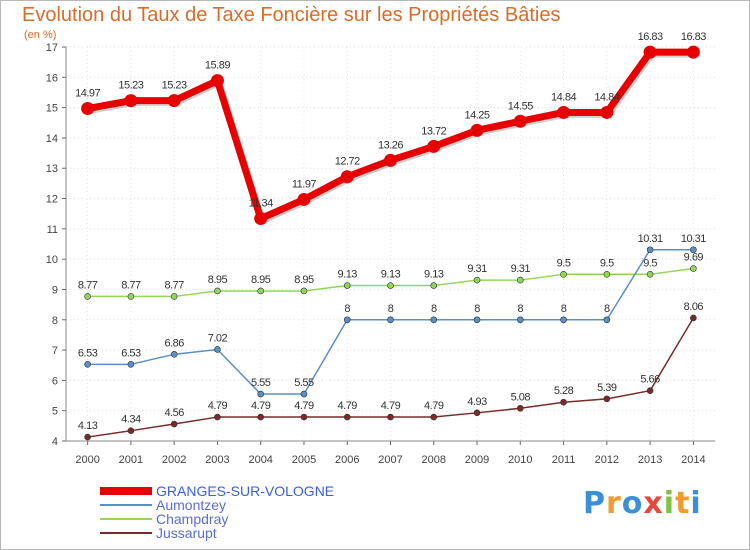  Describe the element at coordinates (304, 184) in the screenshot. I see `data-label: 11.97` at that location.